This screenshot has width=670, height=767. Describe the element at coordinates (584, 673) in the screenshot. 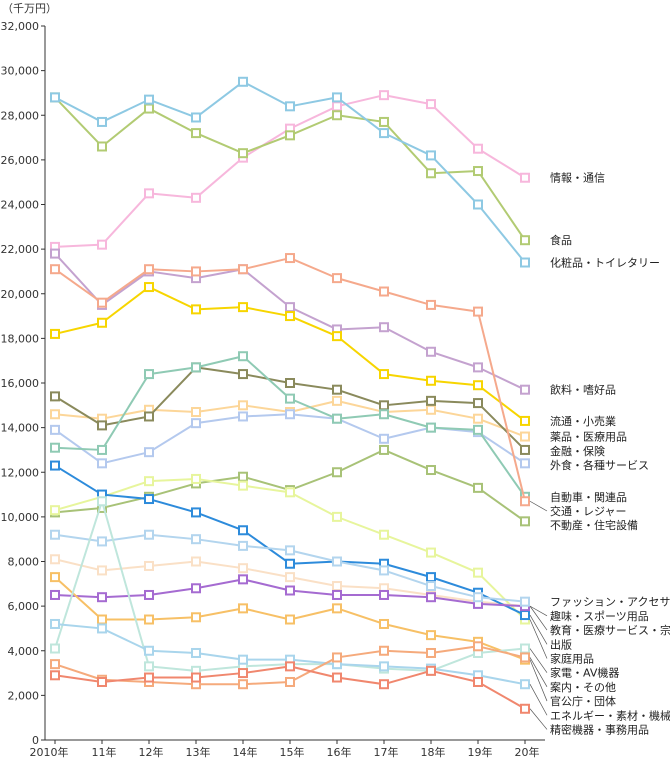

I see `series-label: 家電・AV機器` at that location.